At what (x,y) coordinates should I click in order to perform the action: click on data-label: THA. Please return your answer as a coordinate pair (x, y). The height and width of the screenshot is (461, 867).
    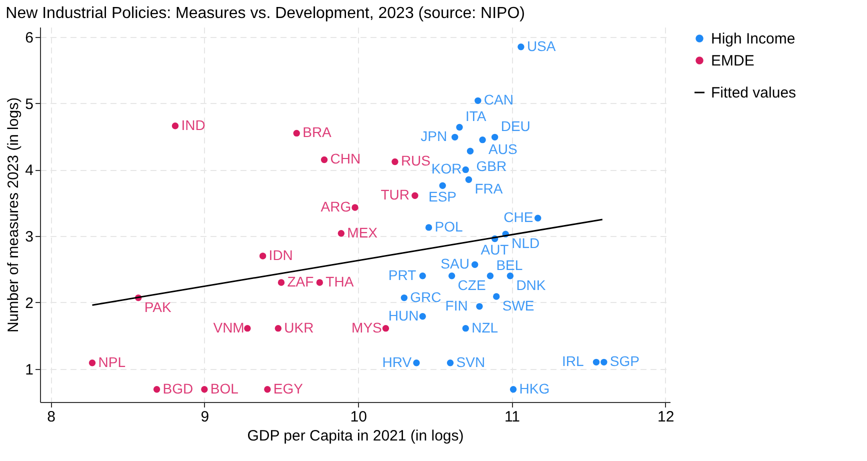
    Looking at the image, I should click on (340, 282).